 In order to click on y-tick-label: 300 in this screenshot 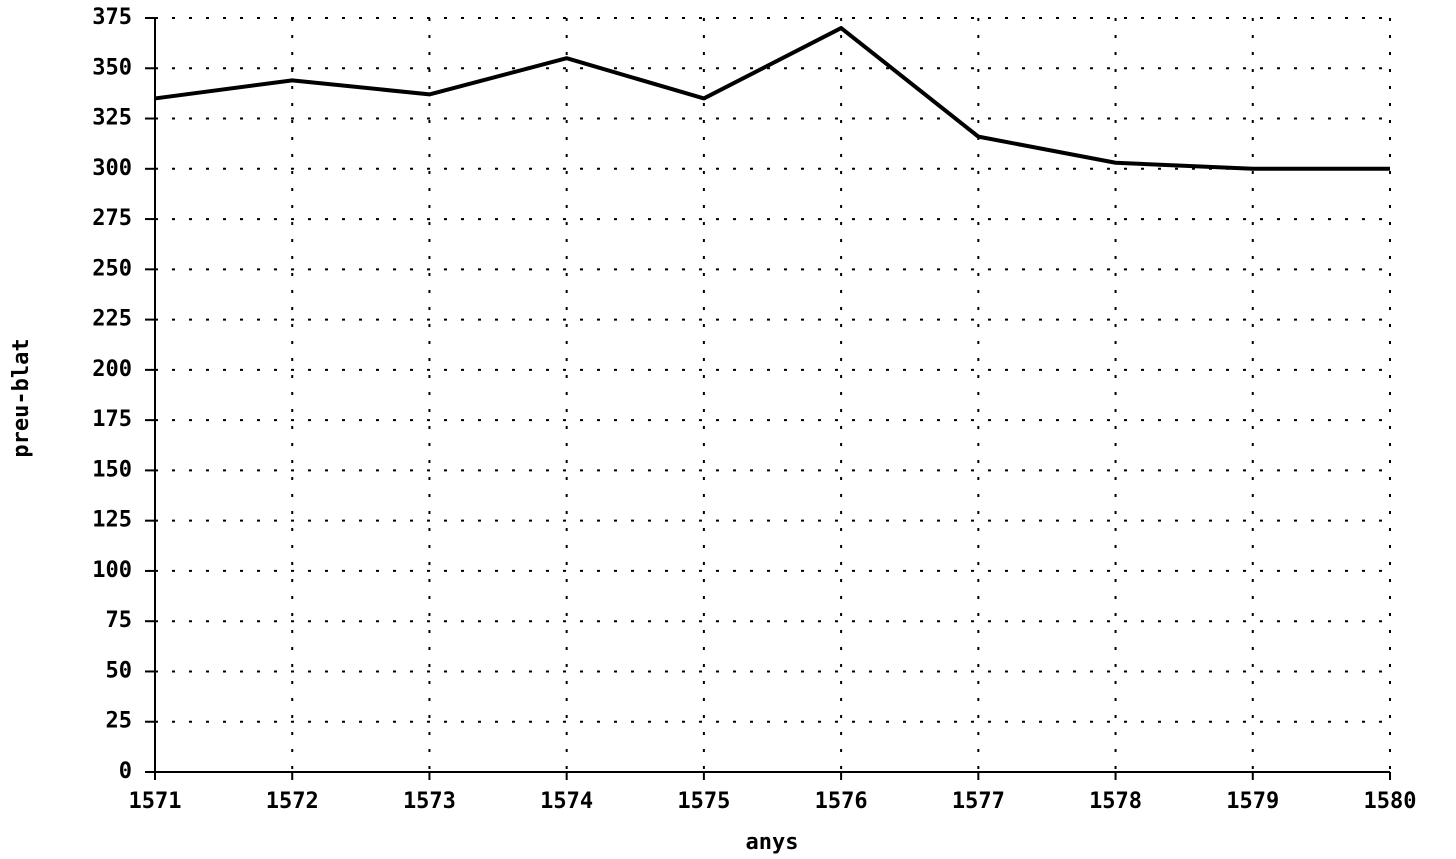, I will do `click(112, 168)`.